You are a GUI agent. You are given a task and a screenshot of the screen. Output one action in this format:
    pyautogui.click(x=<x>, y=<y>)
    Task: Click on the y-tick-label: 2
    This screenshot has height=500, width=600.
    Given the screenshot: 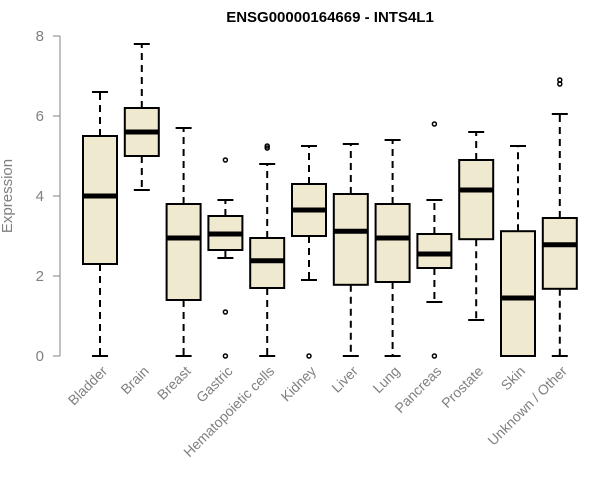 What is the action you would take?
    pyautogui.click(x=40, y=276)
    